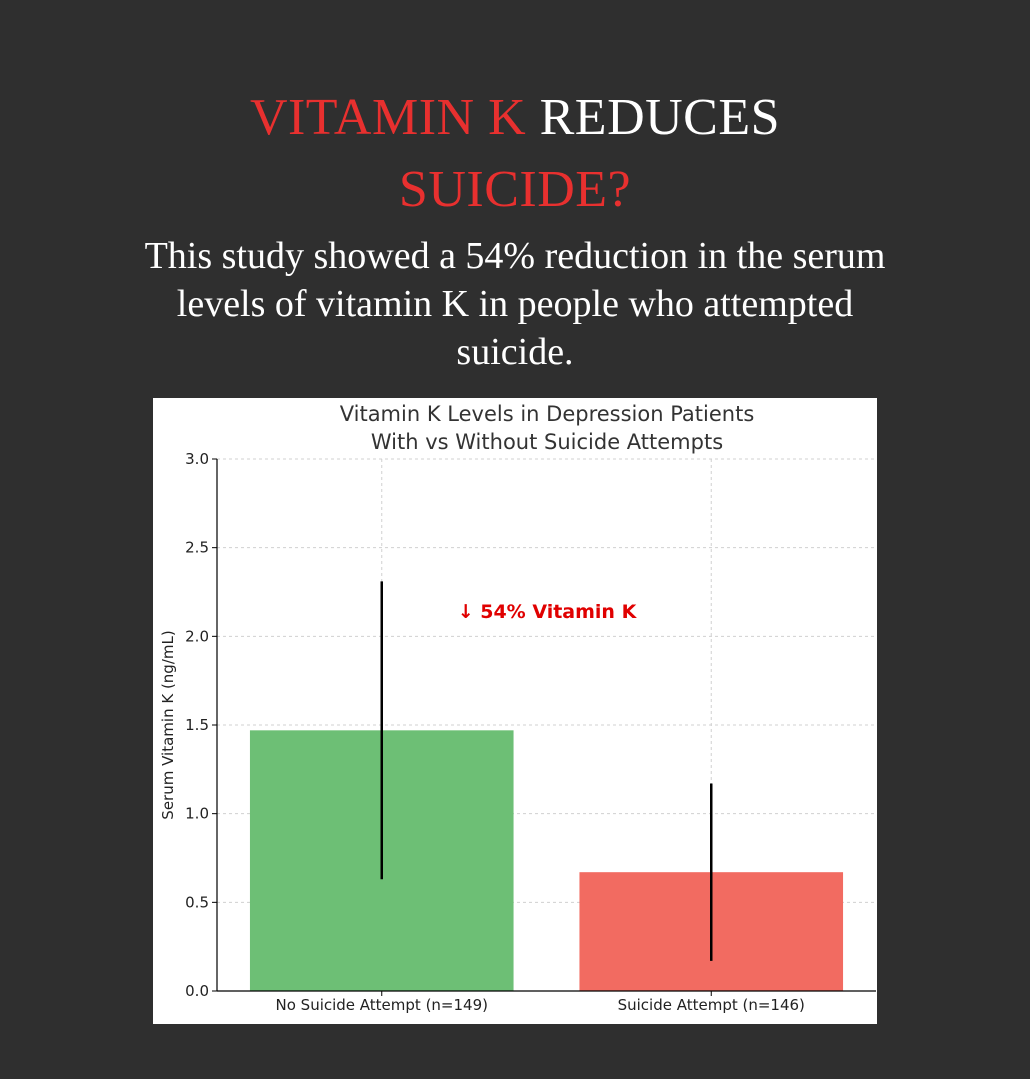 Image resolution: width=1030 pixels, height=1079 pixels. What do you see at coordinates (168, 724) in the screenshot?
I see `y-axis-label: Serum Vitamin K (ng/mL)` at bounding box center [168, 724].